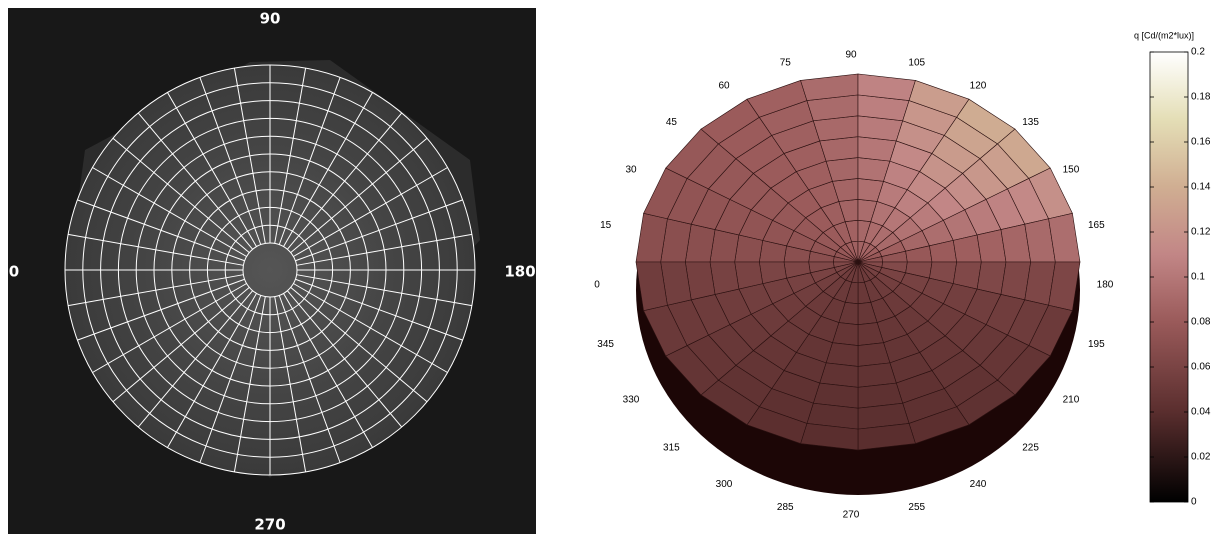 This screenshot has height=534, width=1230. I want to click on angle-label: 120, so click(978, 85).